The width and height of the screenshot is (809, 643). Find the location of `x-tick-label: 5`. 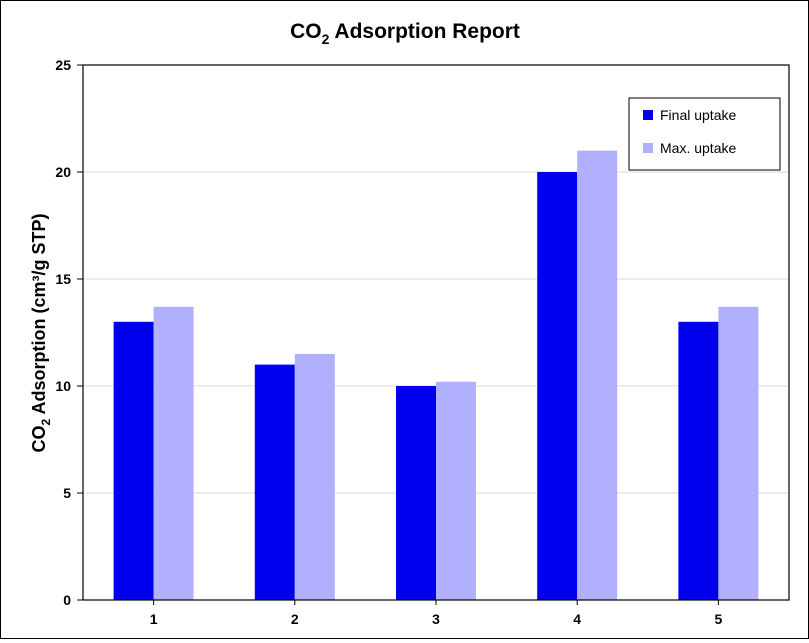

x-tick-label: 5 is located at coordinates (719, 619).